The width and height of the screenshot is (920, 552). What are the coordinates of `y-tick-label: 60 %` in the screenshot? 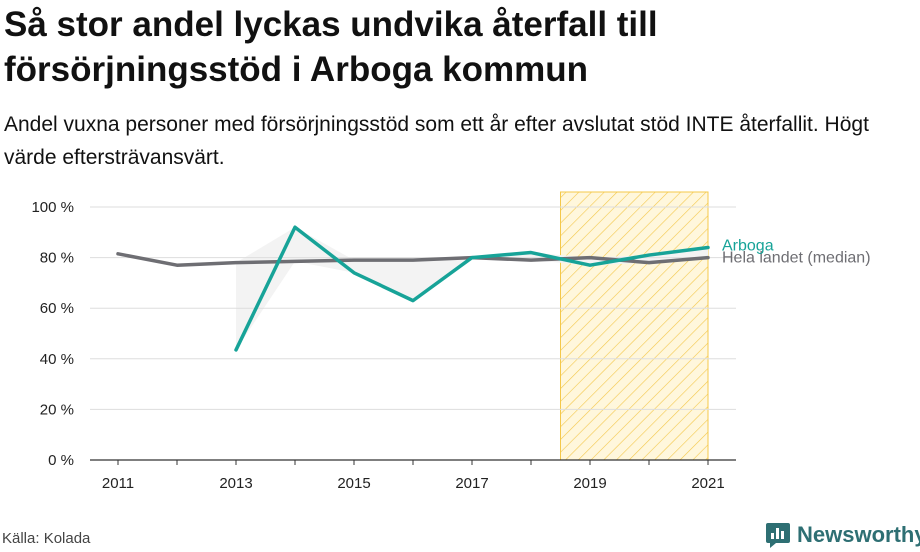 It's located at (57, 308).